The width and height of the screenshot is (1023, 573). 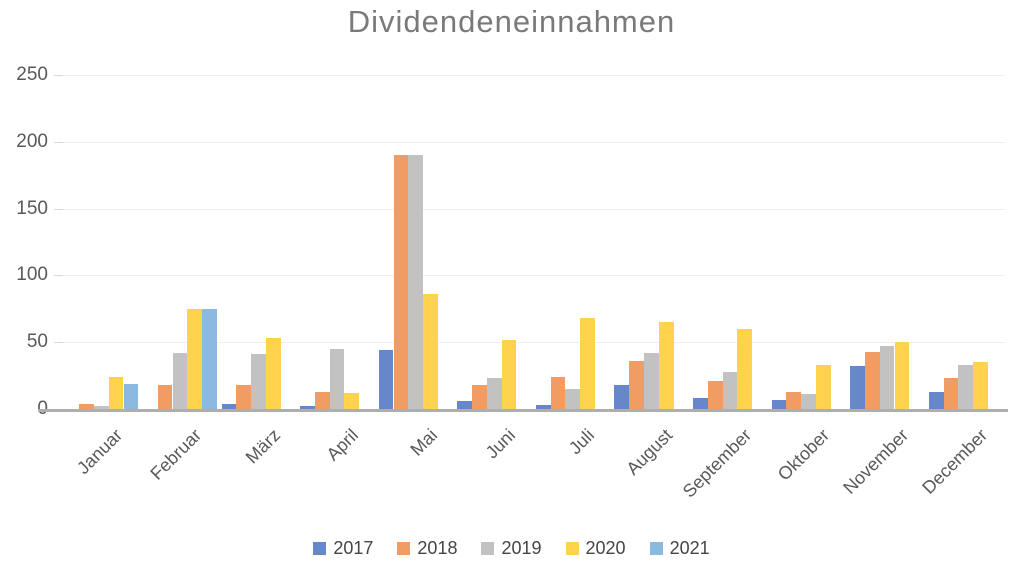 What do you see at coordinates (437, 548) in the screenshot?
I see `legend-label-2018: 2018` at bounding box center [437, 548].